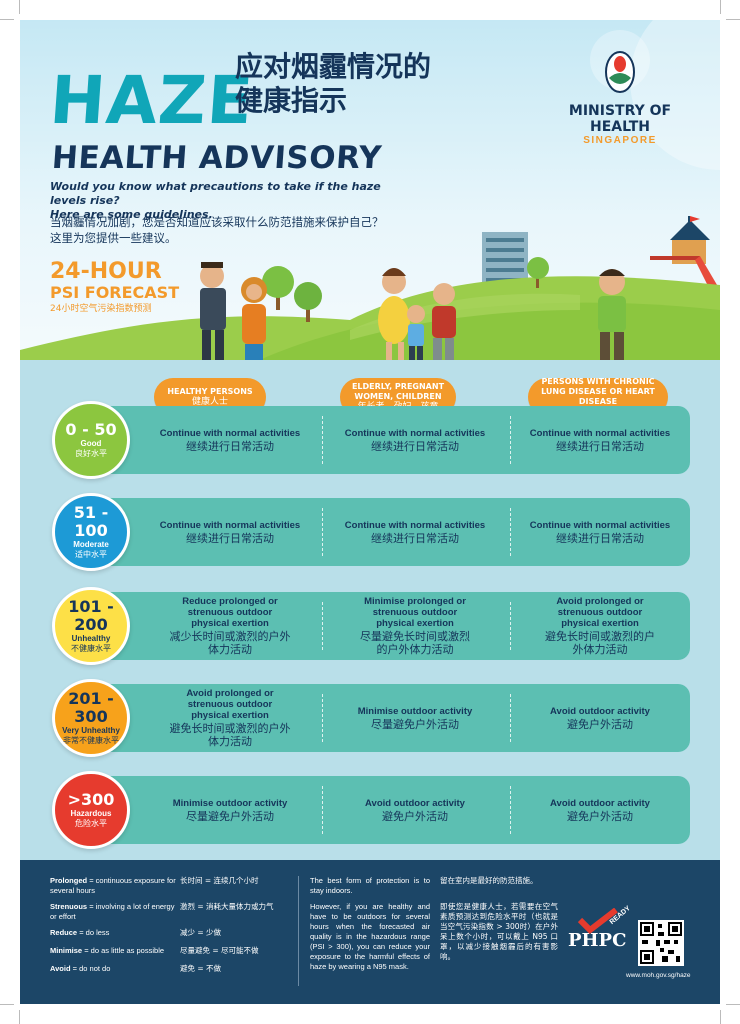 Image resolution: width=740 pixels, height=1024 pixels. What do you see at coordinates (227, 906) in the screenshot?
I see `definition-zh: 激烈 = 消耗大量体力或力气` at bounding box center [227, 906].